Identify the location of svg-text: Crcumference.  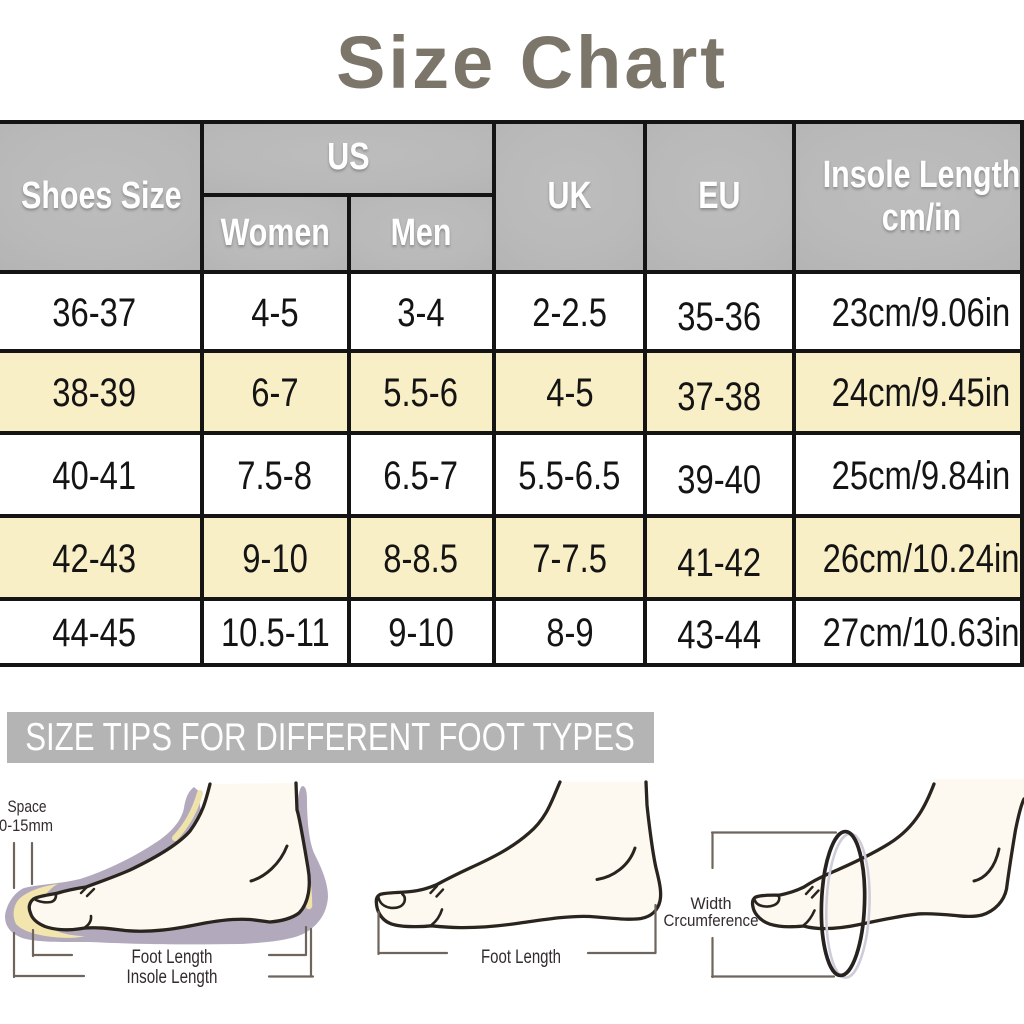
(711, 920).